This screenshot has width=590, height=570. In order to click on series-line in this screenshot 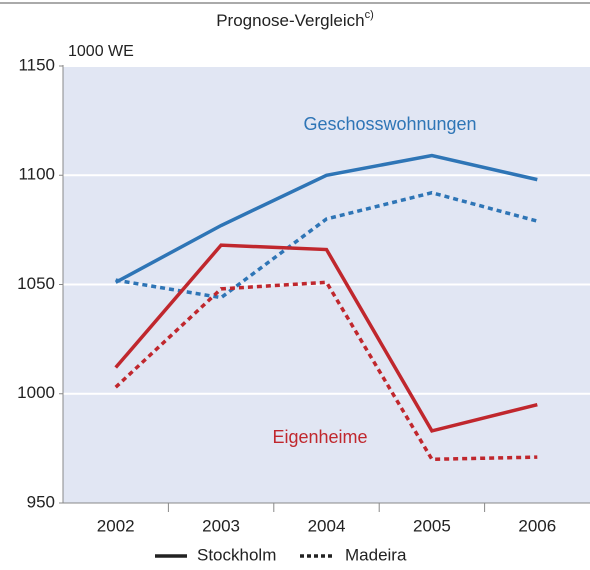, I will do `click(326, 245)`.